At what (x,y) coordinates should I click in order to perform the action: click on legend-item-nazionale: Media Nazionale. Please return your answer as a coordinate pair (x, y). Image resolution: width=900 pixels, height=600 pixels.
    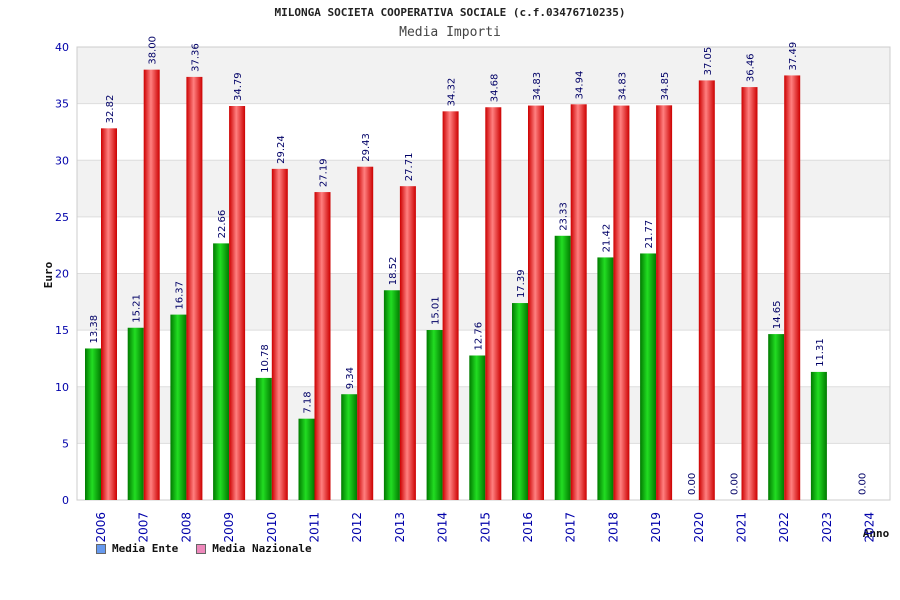
    Looking at the image, I should click on (254, 548).